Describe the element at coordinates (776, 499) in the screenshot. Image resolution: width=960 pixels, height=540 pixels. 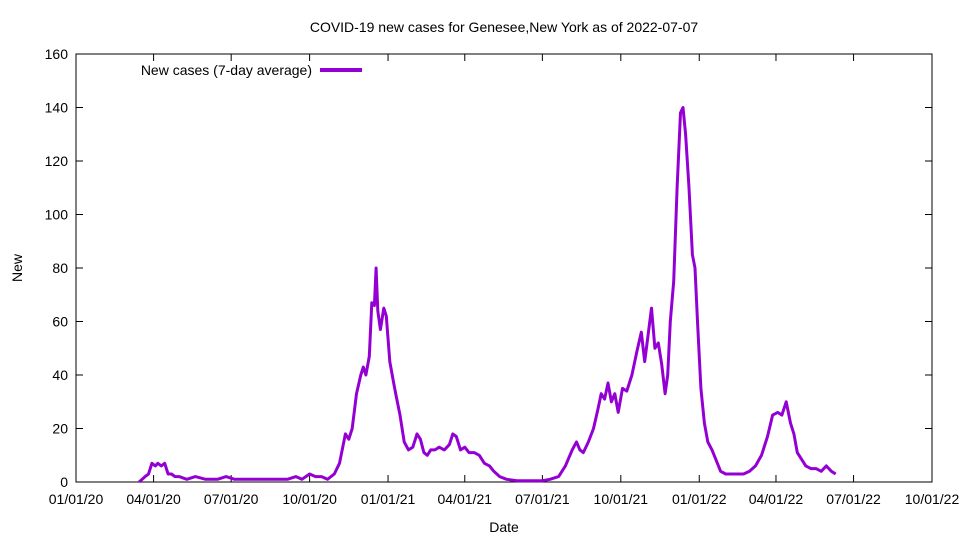
I see `x-tick-label: 04/01/22` at that location.